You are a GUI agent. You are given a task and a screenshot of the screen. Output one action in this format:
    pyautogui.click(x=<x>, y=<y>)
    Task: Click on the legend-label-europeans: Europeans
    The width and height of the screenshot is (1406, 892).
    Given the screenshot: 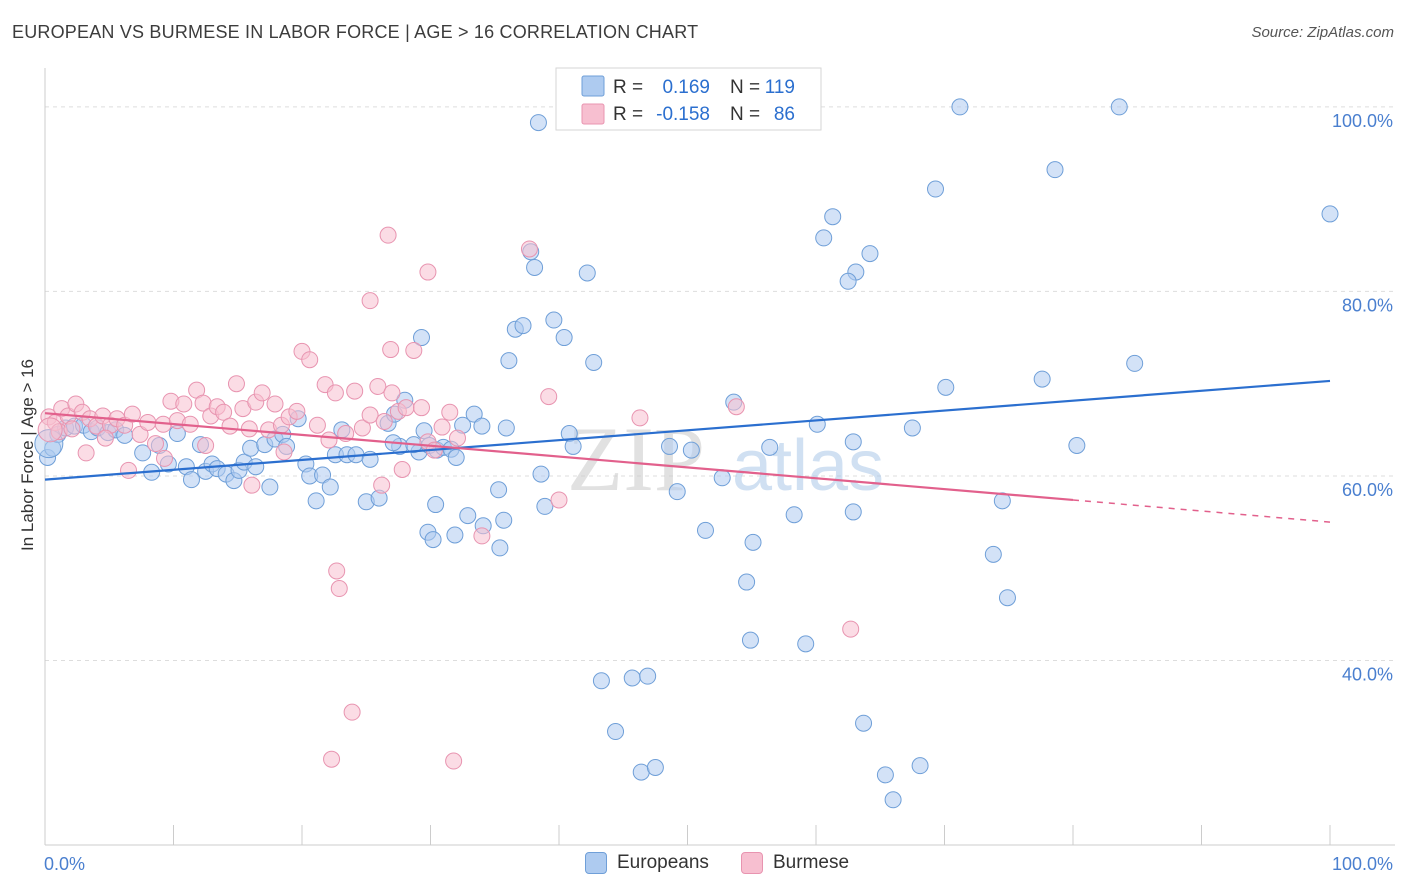 What is the action you would take?
    pyautogui.click(x=663, y=862)
    